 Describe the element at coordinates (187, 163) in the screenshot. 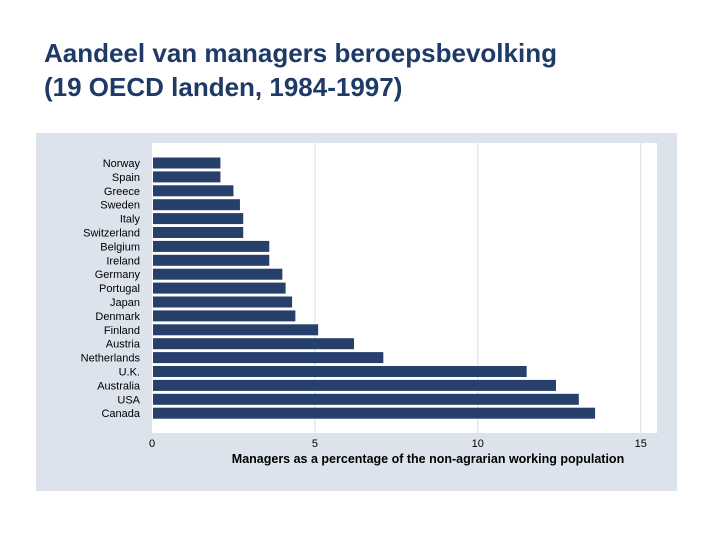

I see `bar-norway` at that location.